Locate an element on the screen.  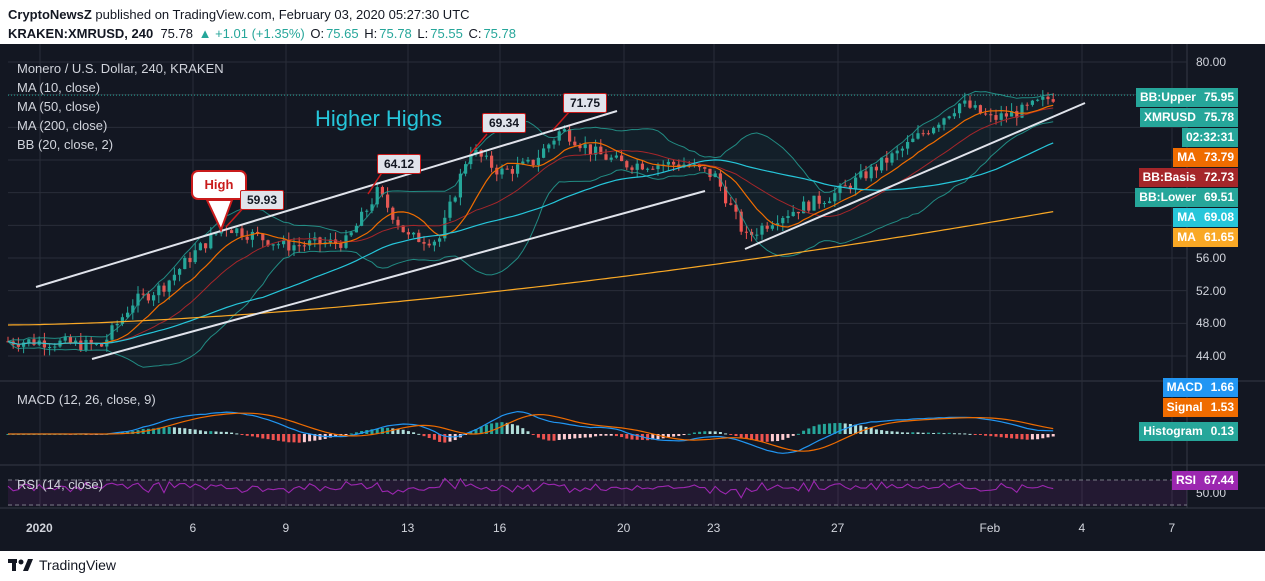
legend-macd: MACD (12, 26, close, 9) is located at coordinates (86, 399).